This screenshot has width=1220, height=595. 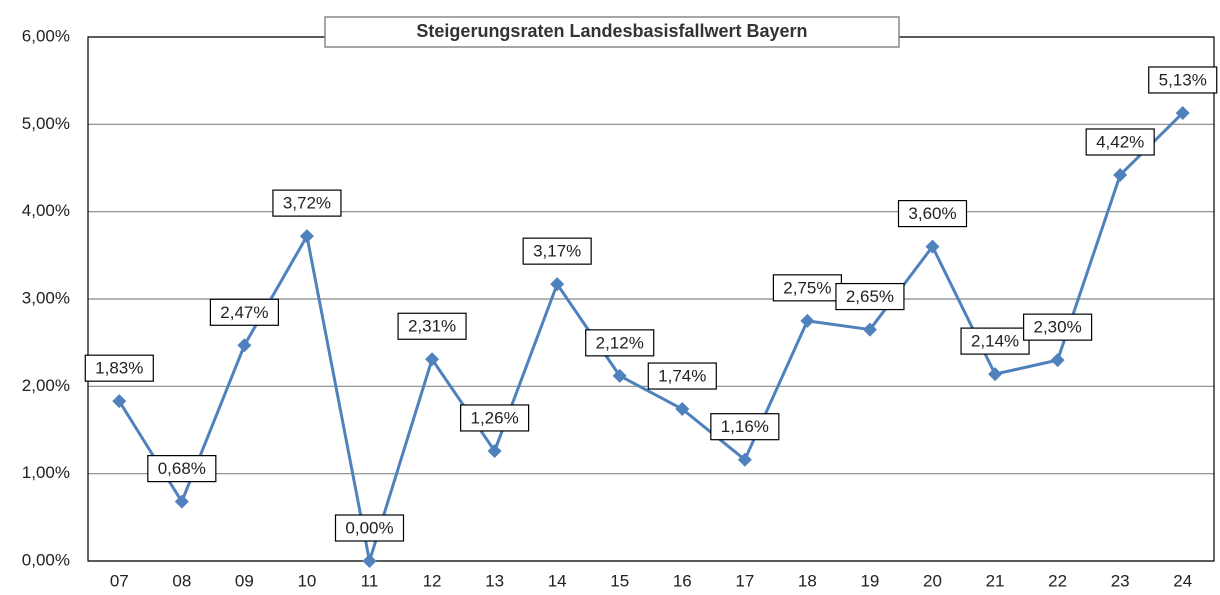 What do you see at coordinates (557, 580) in the screenshot?
I see `x-tick-label: 14` at bounding box center [557, 580].